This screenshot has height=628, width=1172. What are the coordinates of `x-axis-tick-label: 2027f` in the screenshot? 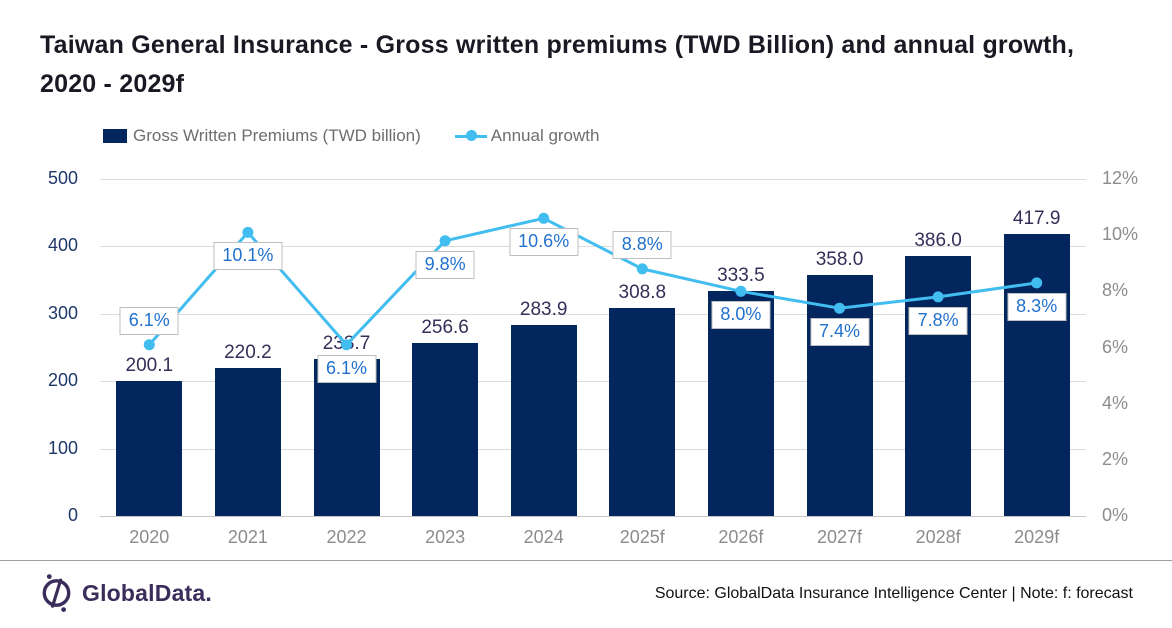 It's located at (839, 537).